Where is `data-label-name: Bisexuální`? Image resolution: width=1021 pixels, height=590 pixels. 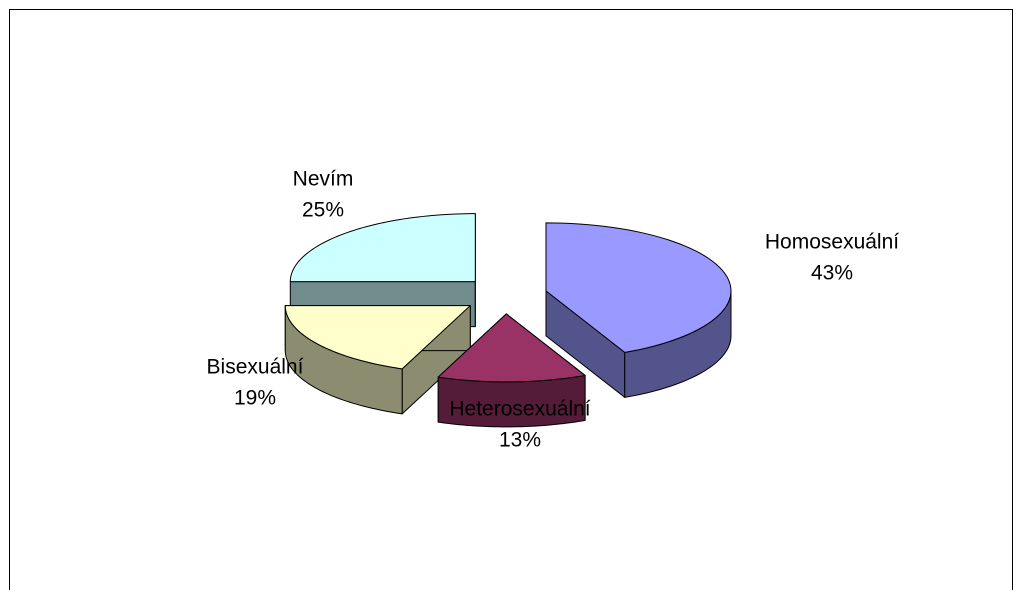
data-label-name: Bisexuální is located at coordinates (255, 367).